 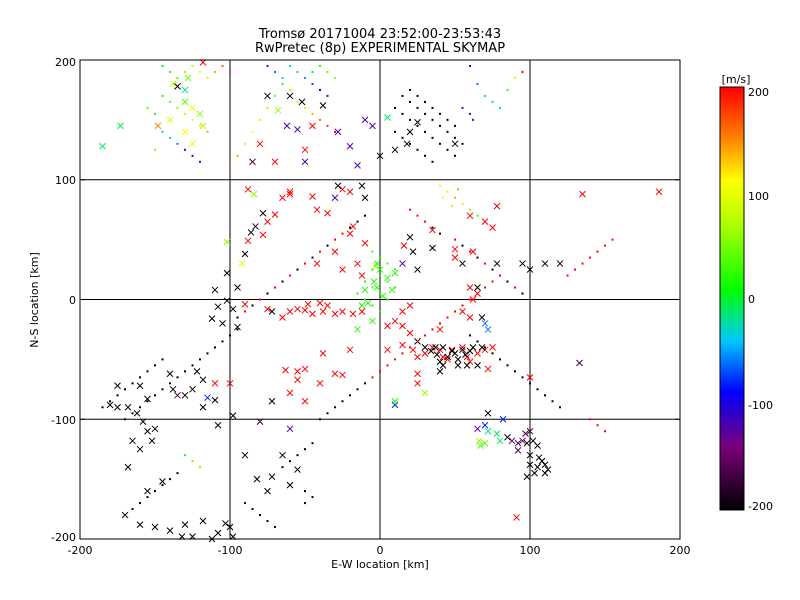 What do you see at coordinates (751, 299) in the screenshot?
I see `colorbar-tick-label: 0` at bounding box center [751, 299].